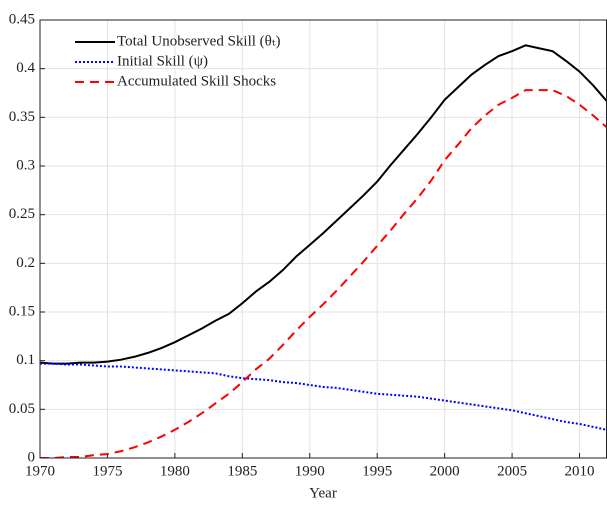  I want to click on y-tick-label: 0.2, so click(25, 263).